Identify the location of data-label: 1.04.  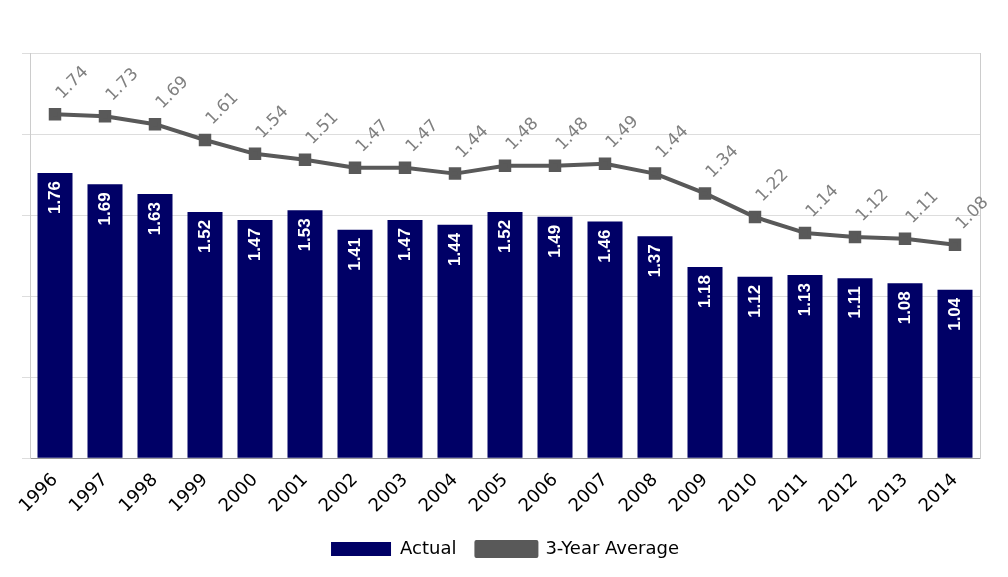
(954, 314).